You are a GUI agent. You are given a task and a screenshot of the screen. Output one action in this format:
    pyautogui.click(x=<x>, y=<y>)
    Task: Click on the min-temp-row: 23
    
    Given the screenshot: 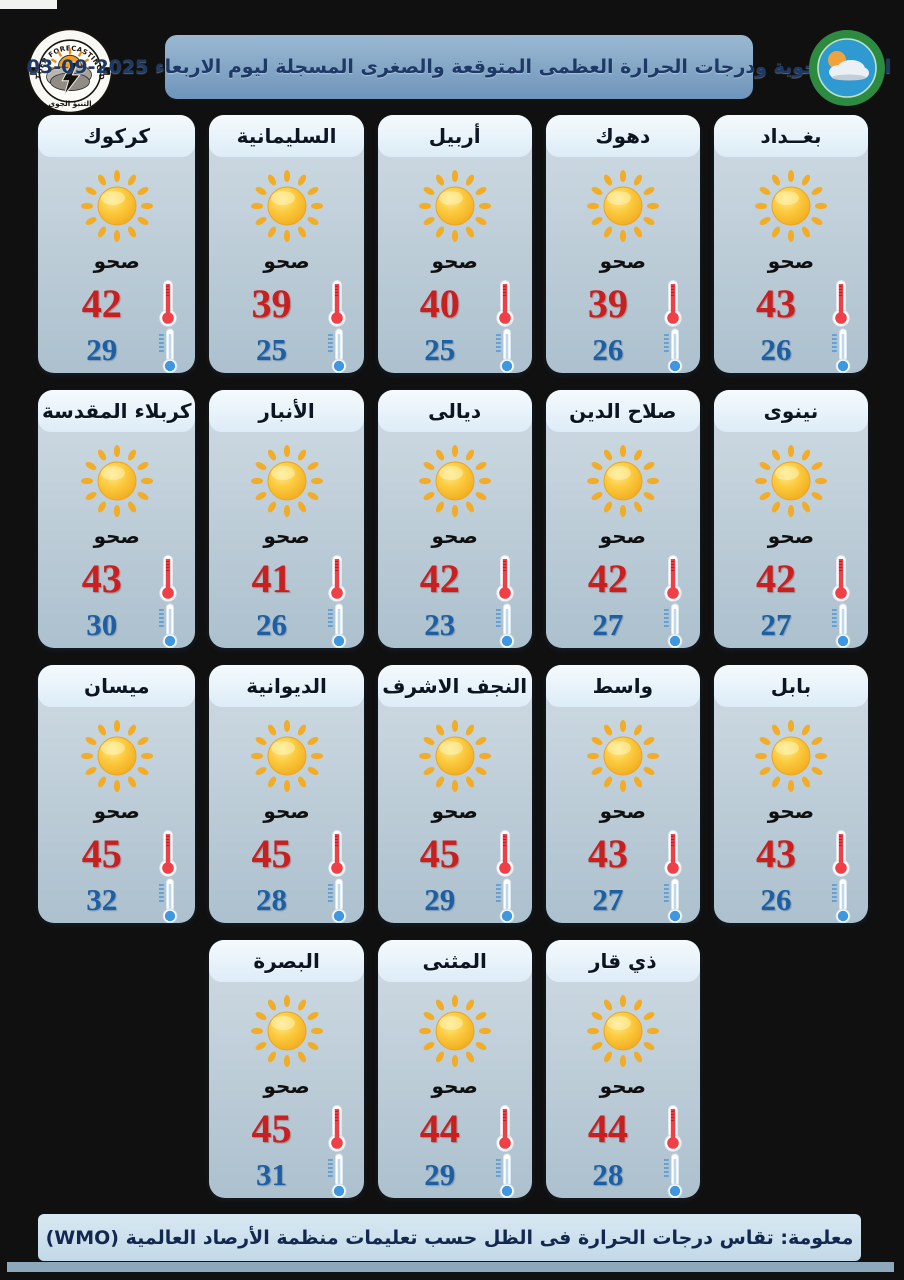 What is the action you would take?
    pyautogui.click(x=455, y=625)
    